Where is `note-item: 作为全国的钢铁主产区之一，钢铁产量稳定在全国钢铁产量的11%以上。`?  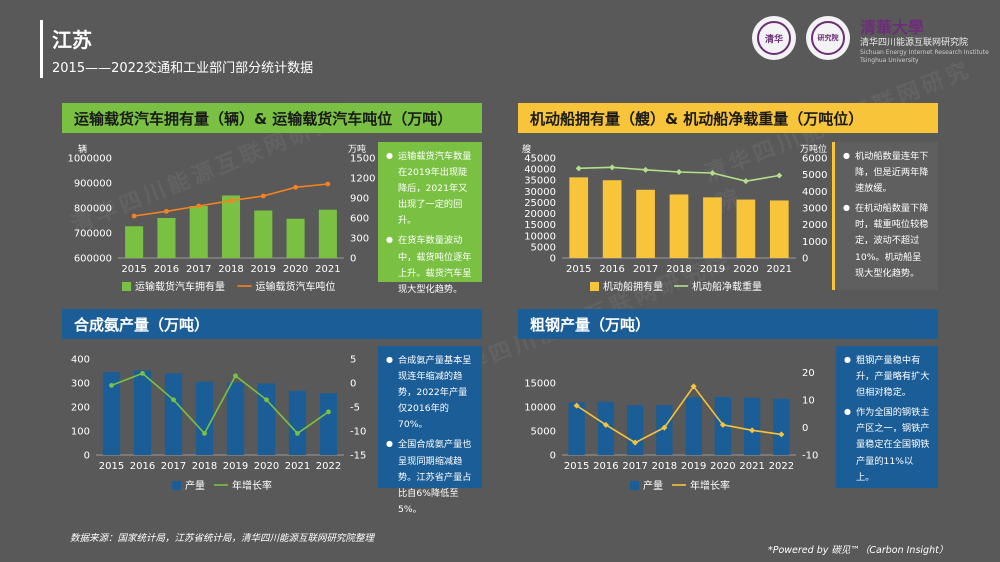 note-item: 作为全国的钢铁主产区之一，钢铁产量稳定在全国钢铁产量的11%以上。 is located at coordinates (887, 445).